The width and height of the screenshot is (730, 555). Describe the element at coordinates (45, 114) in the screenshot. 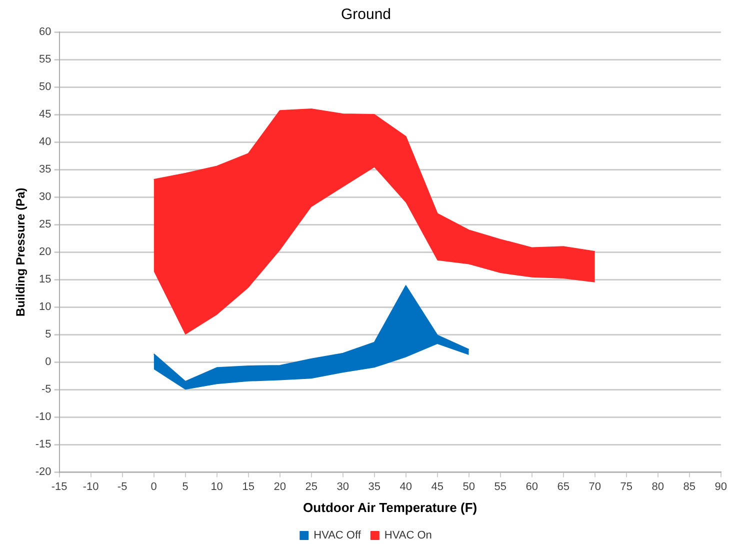

I see `y-tick-label: 45` at that location.